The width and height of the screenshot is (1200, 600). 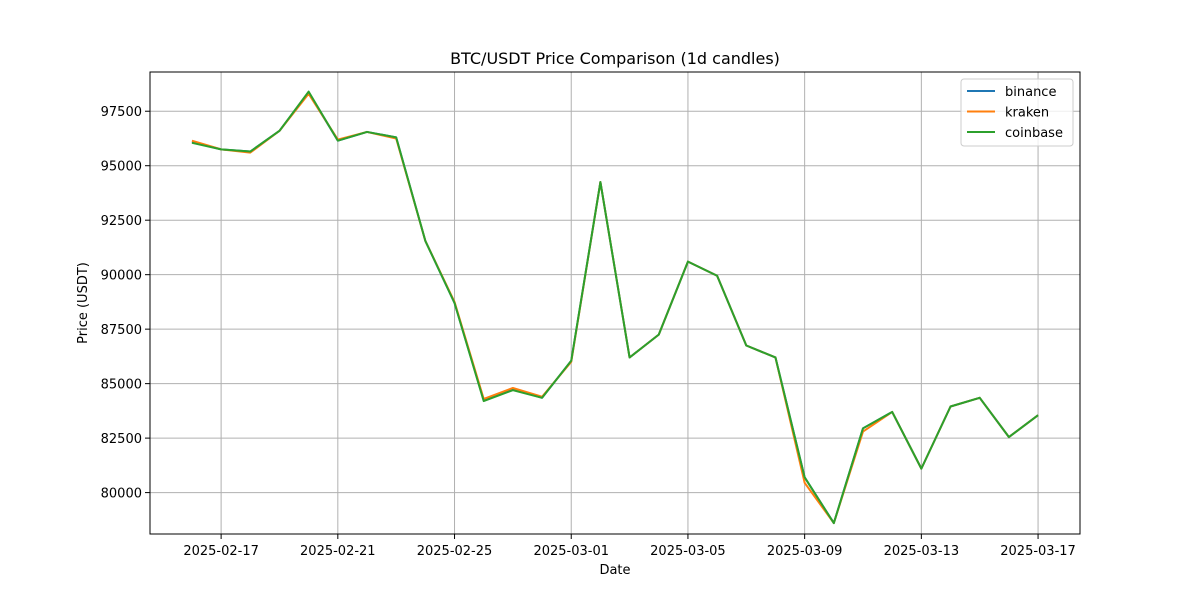 I want to click on y-tick-label: 95000, so click(x=121, y=167).